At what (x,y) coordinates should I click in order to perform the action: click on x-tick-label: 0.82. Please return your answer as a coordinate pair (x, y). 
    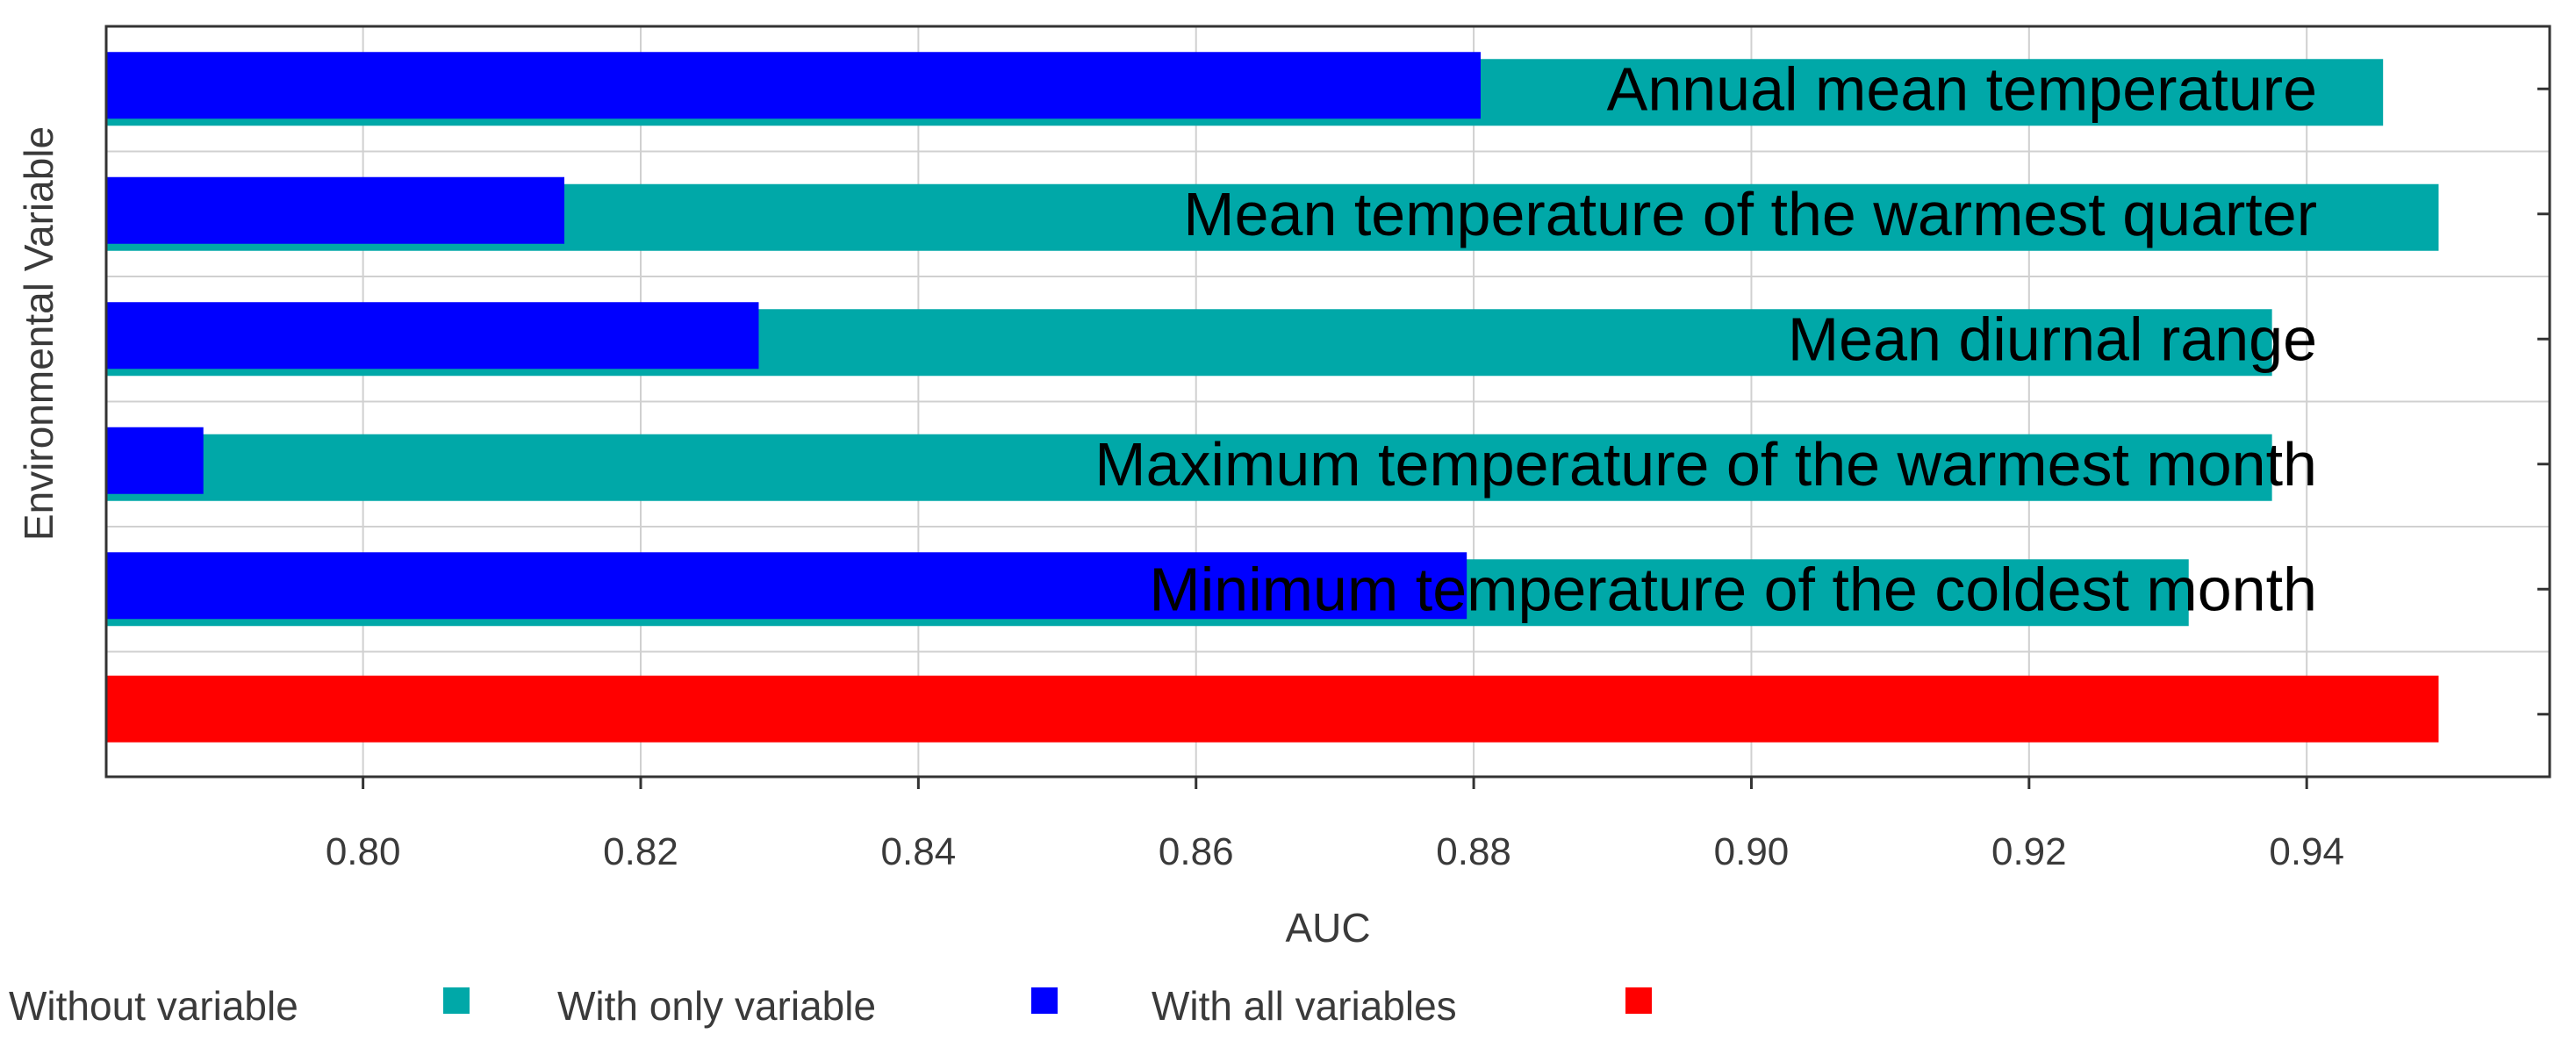
    Looking at the image, I should click on (640, 851).